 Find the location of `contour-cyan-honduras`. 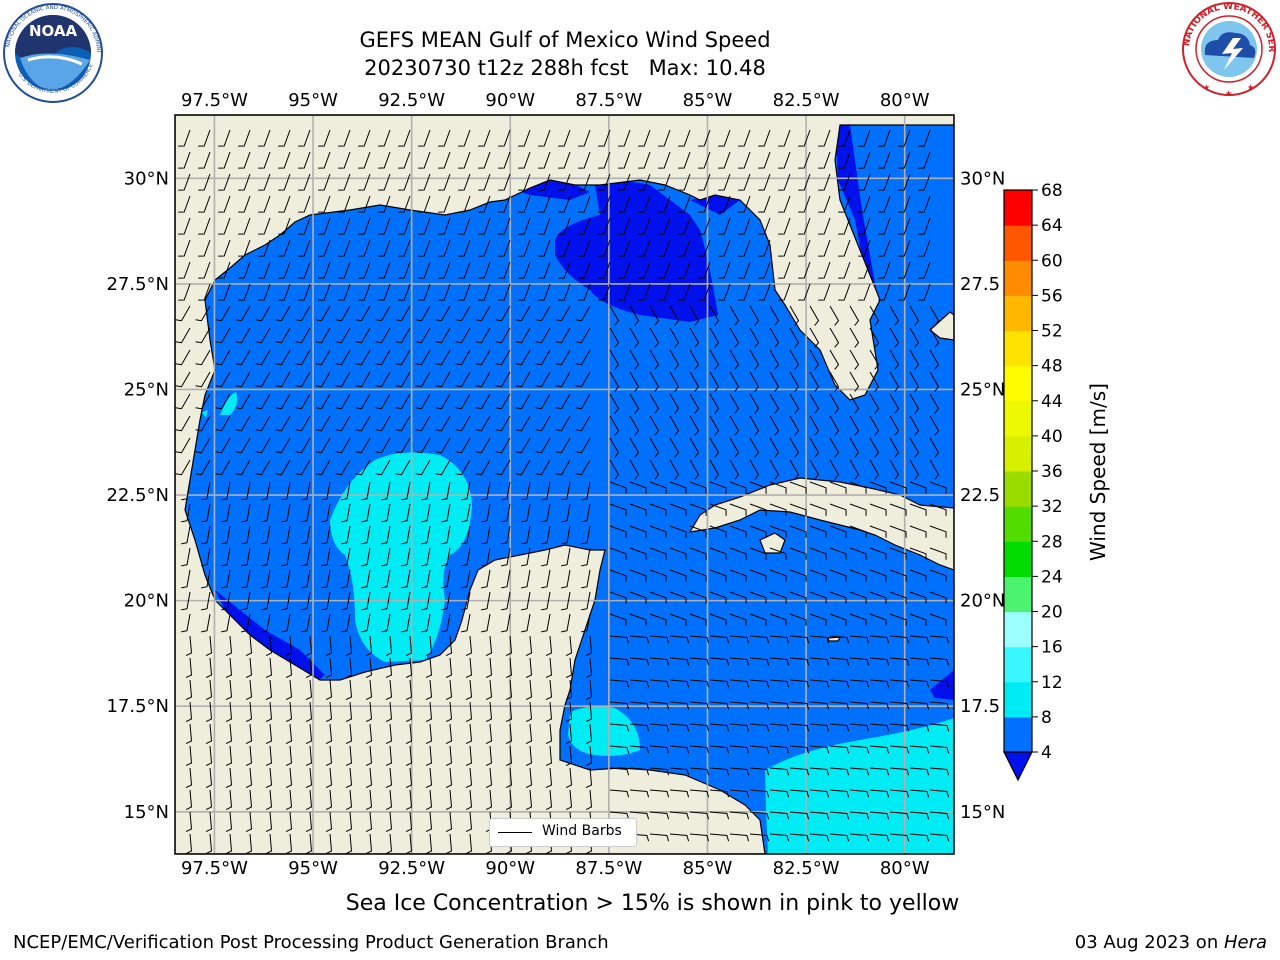

contour-cyan-honduras is located at coordinates (604, 731).